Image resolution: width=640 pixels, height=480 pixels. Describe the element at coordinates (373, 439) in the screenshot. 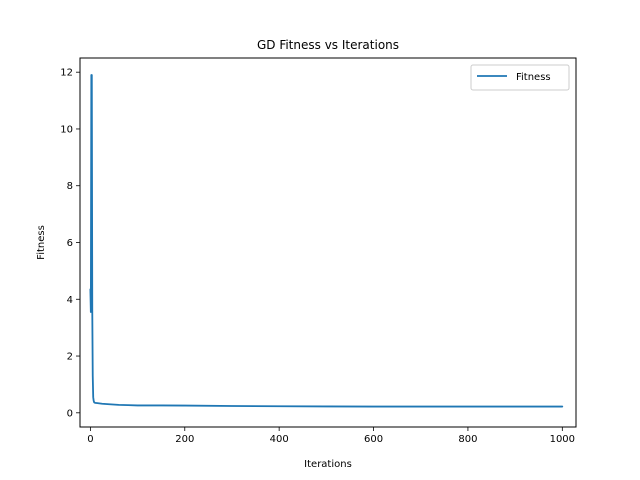

I see `x-tick-label: 600` at that location.